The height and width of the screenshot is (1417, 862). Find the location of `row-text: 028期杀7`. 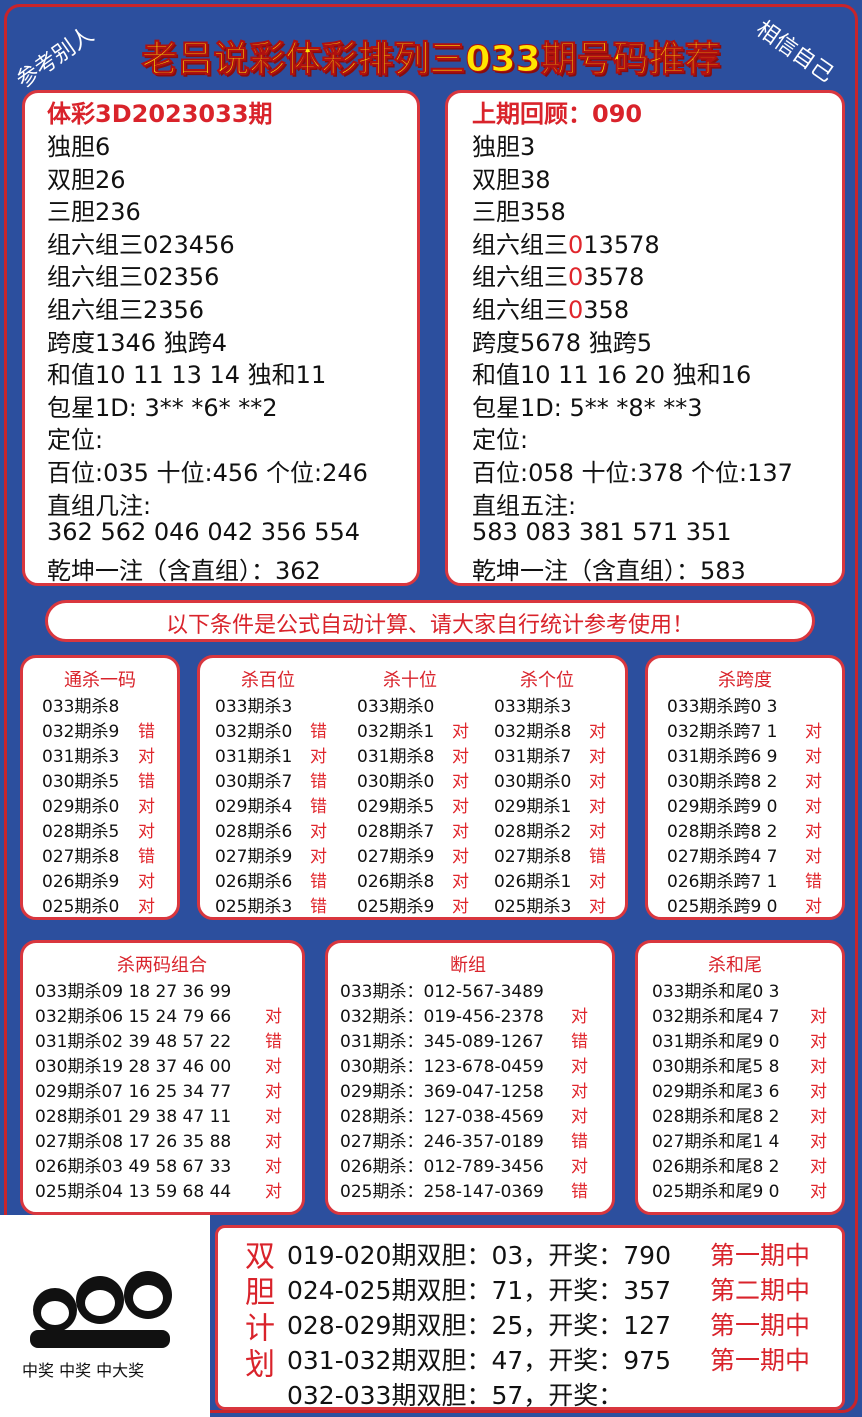

row-text: 028期杀7 is located at coordinates (396, 832).